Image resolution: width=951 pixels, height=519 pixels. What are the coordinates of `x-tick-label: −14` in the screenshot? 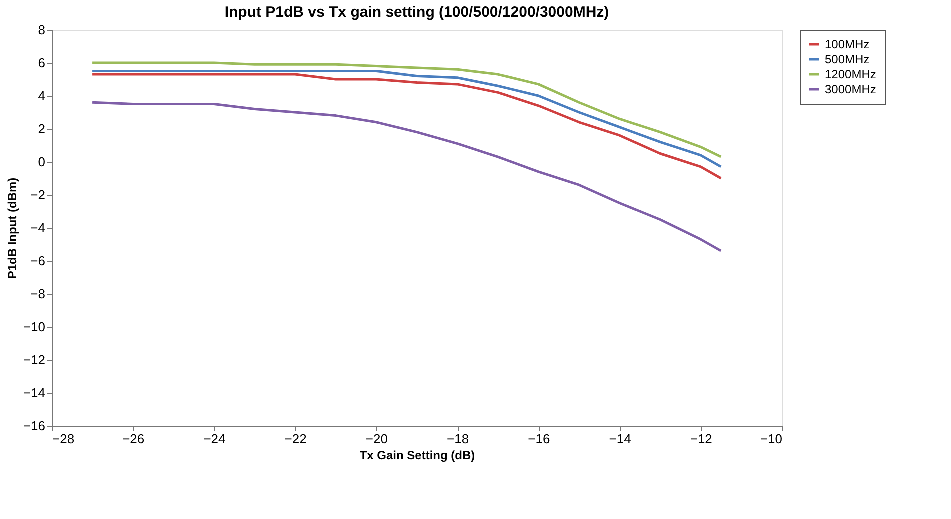 It's located at (620, 439).